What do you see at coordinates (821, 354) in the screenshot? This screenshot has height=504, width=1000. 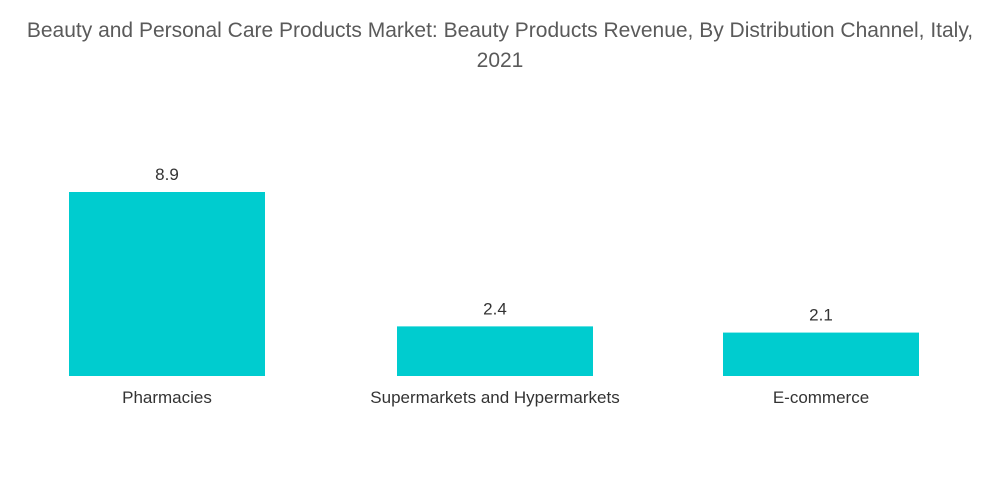 I see `bar-e-commerce` at bounding box center [821, 354].